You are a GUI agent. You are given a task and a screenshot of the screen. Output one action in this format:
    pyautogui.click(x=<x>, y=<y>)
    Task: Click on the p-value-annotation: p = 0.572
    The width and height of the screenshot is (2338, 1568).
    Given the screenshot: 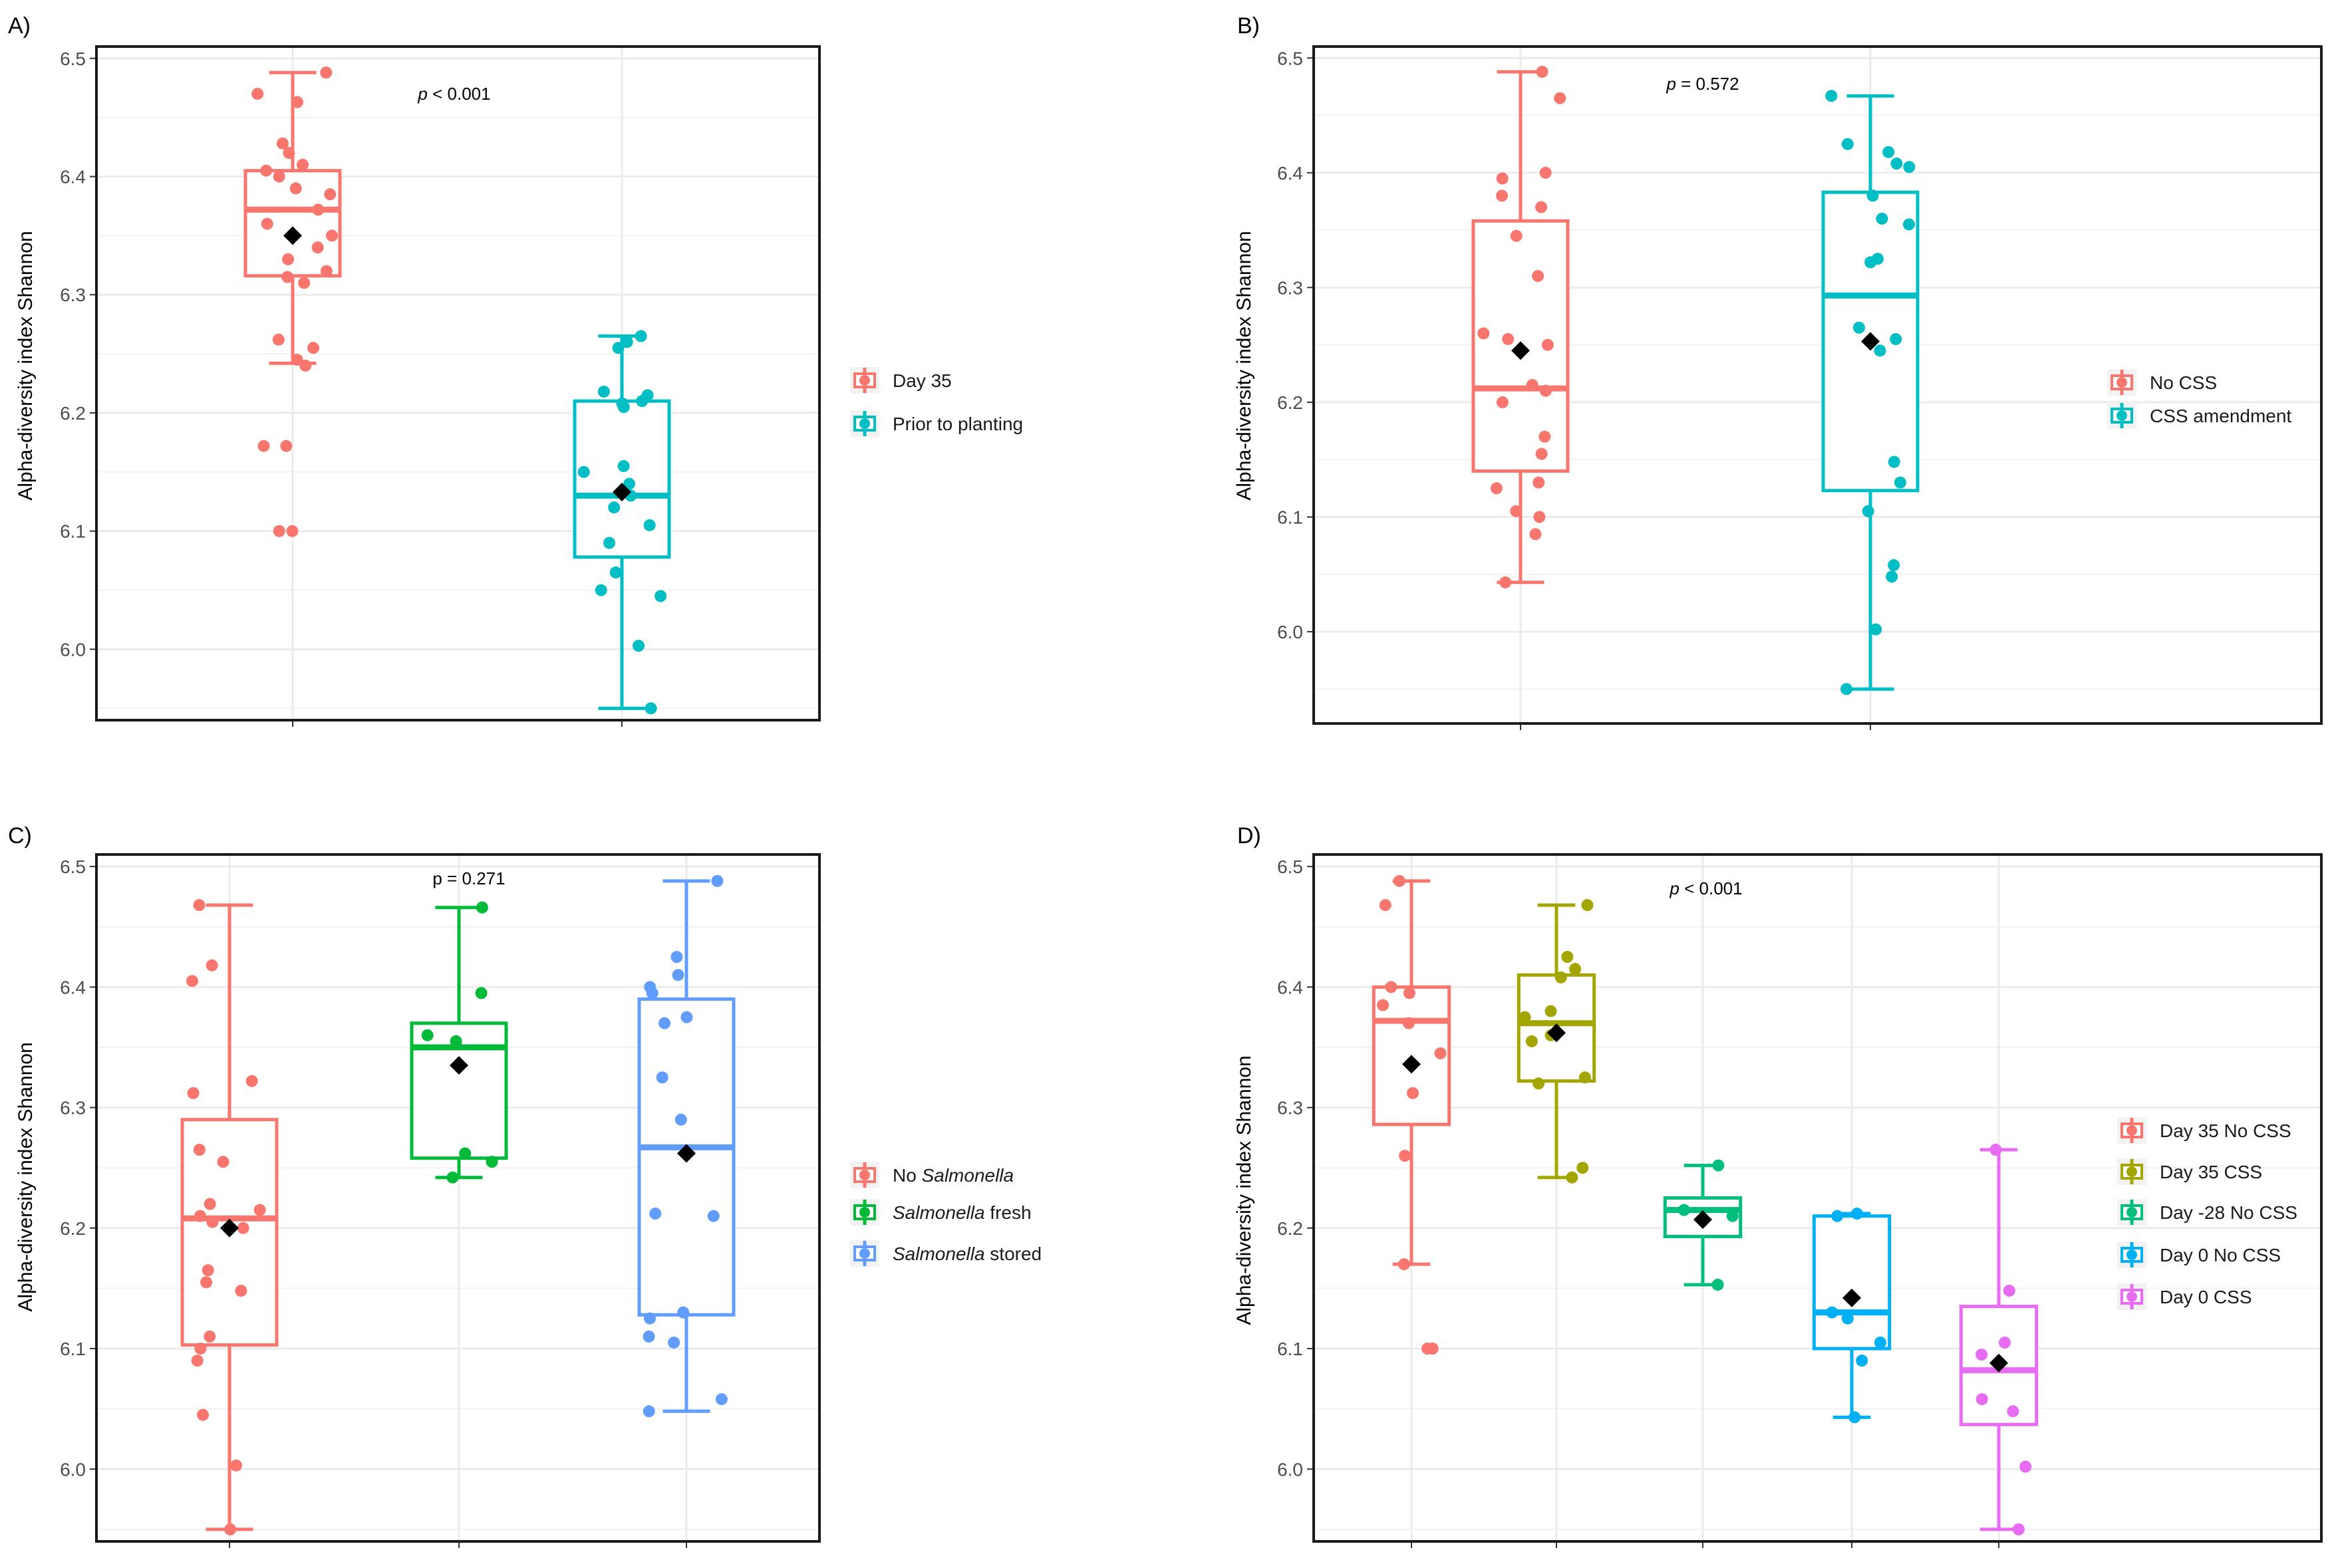 What is the action you would take?
    pyautogui.click(x=1702, y=84)
    